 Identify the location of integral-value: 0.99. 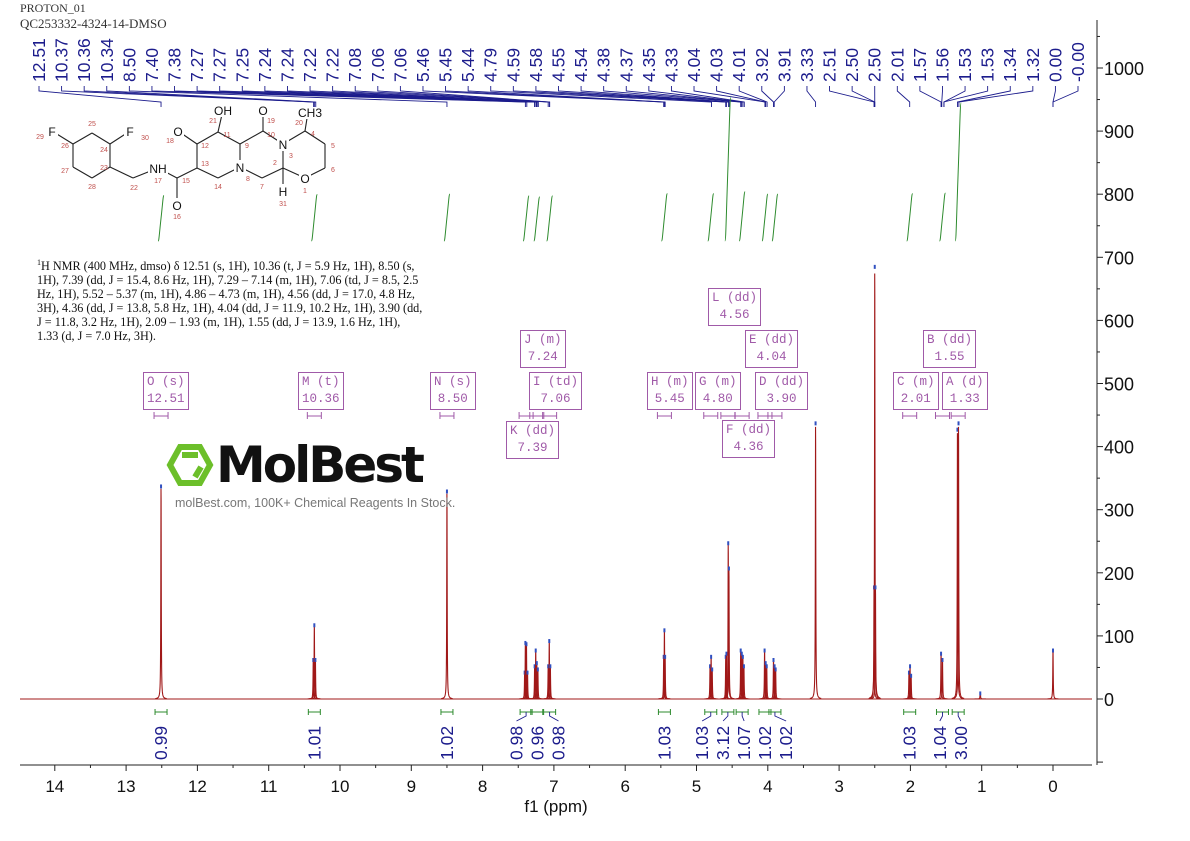
(161, 743).